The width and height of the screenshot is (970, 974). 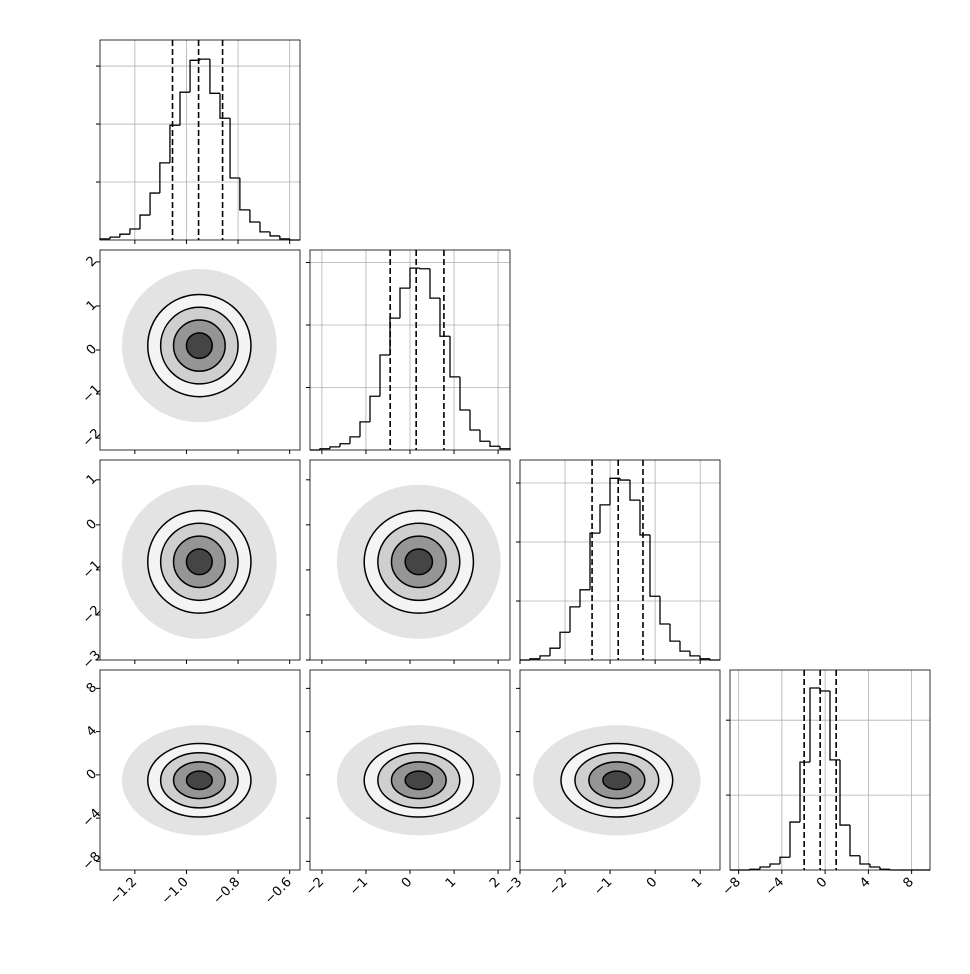 What do you see at coordinates (513, 887) in the screenshot?
I see `x-tick-label: −3` at bounding box center [513, 887].